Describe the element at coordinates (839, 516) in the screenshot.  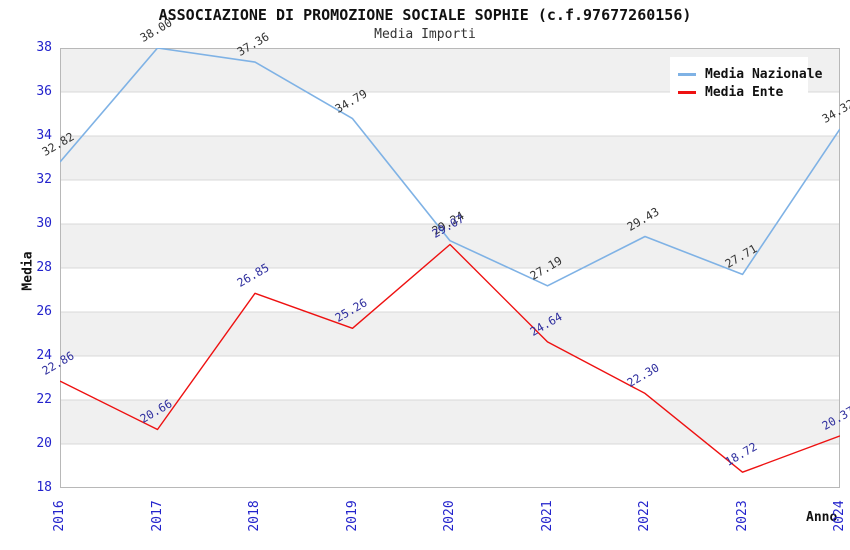
I see `x-tick-label: 2024` at that location.